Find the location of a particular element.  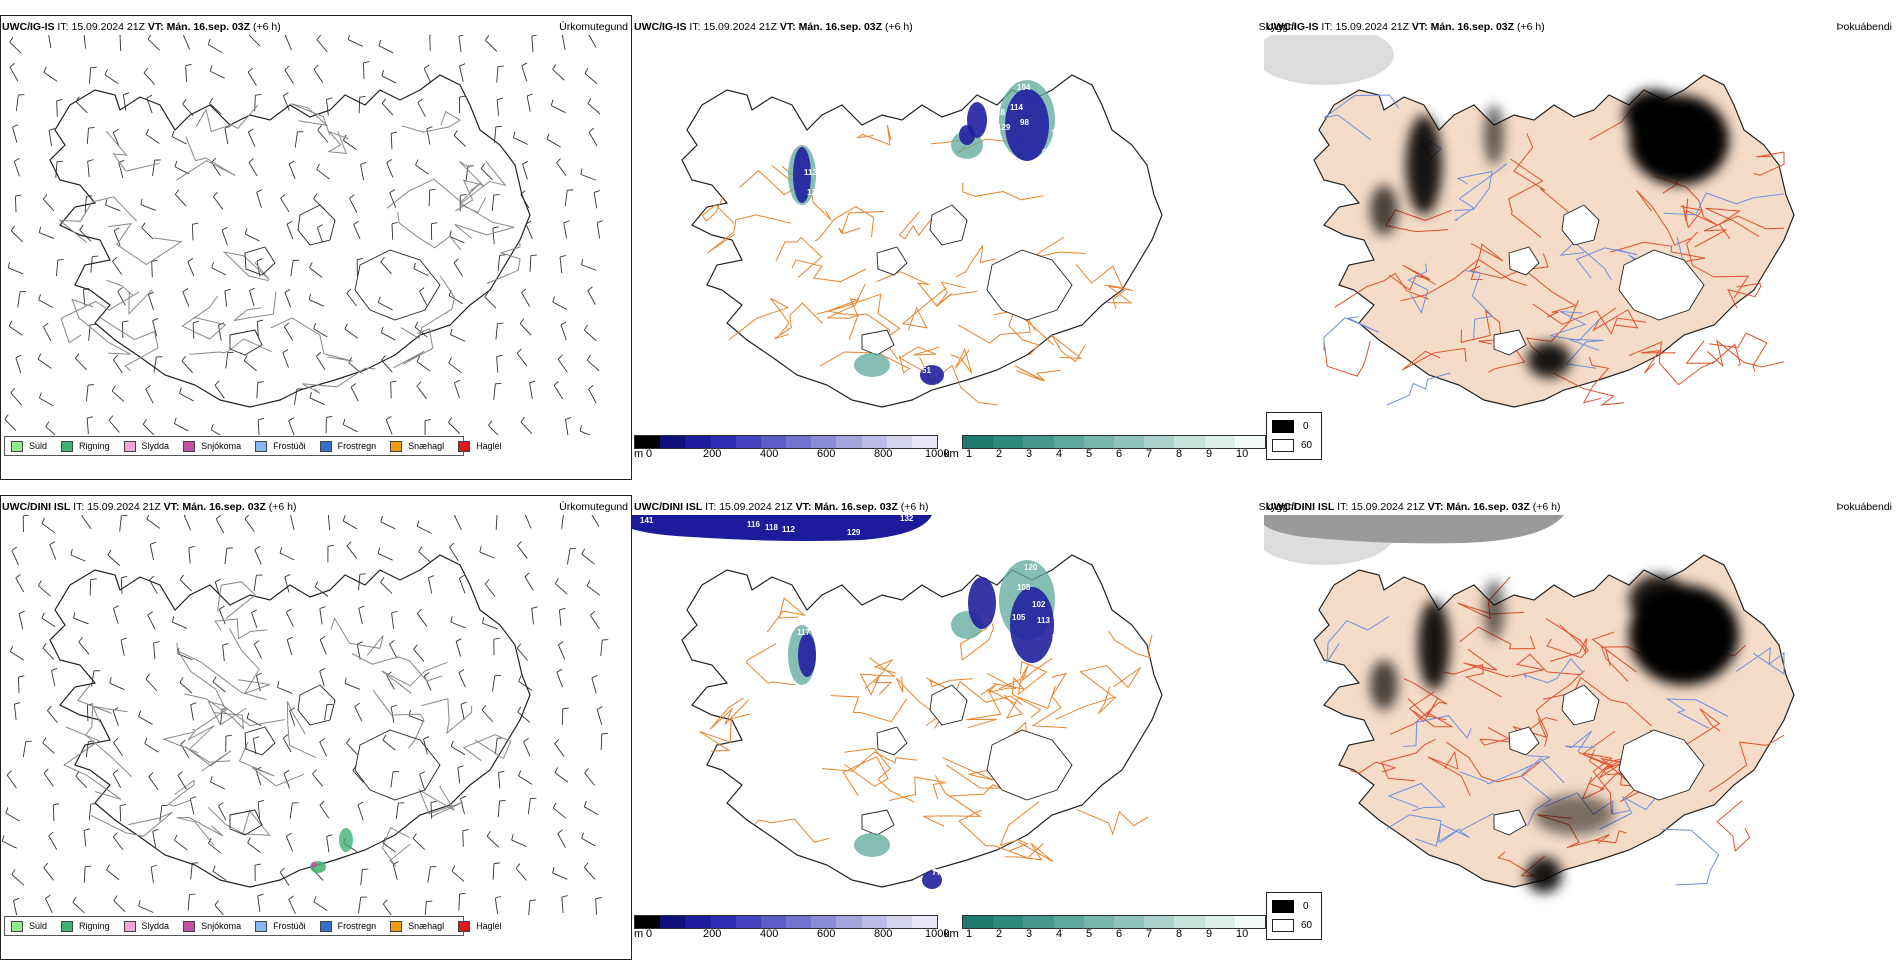

precip-map is located at coordinates (316, 235).